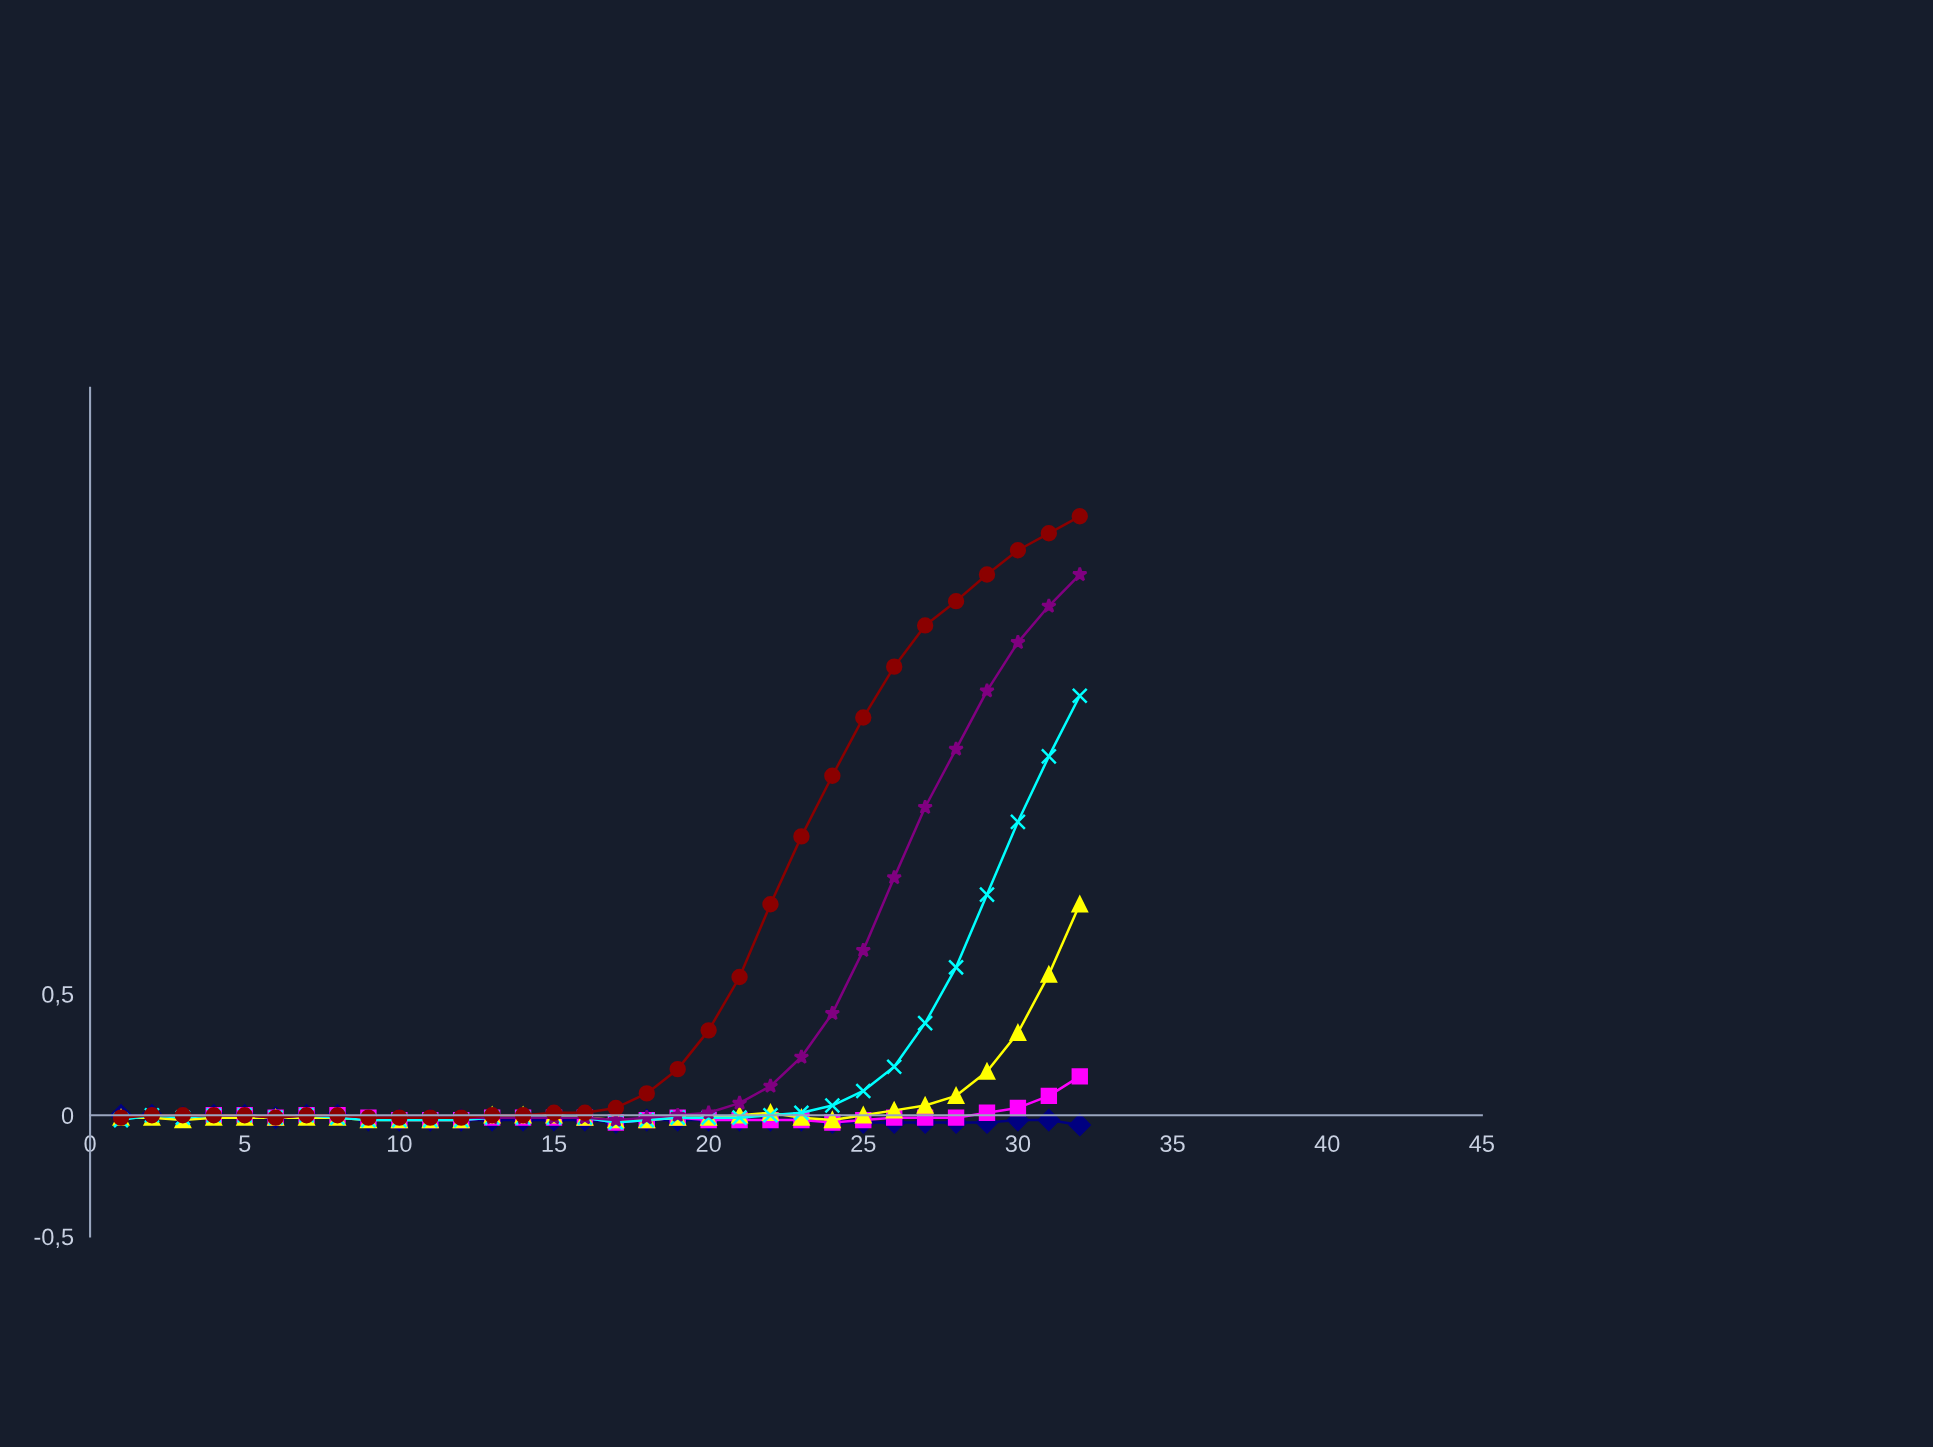 The height and width of the screenshot is (1447, 1933). What do you see at coordinates (708, 1144) in the screenshot?
I see `x-tick-label: 20` at bounding box center [708, 1144].